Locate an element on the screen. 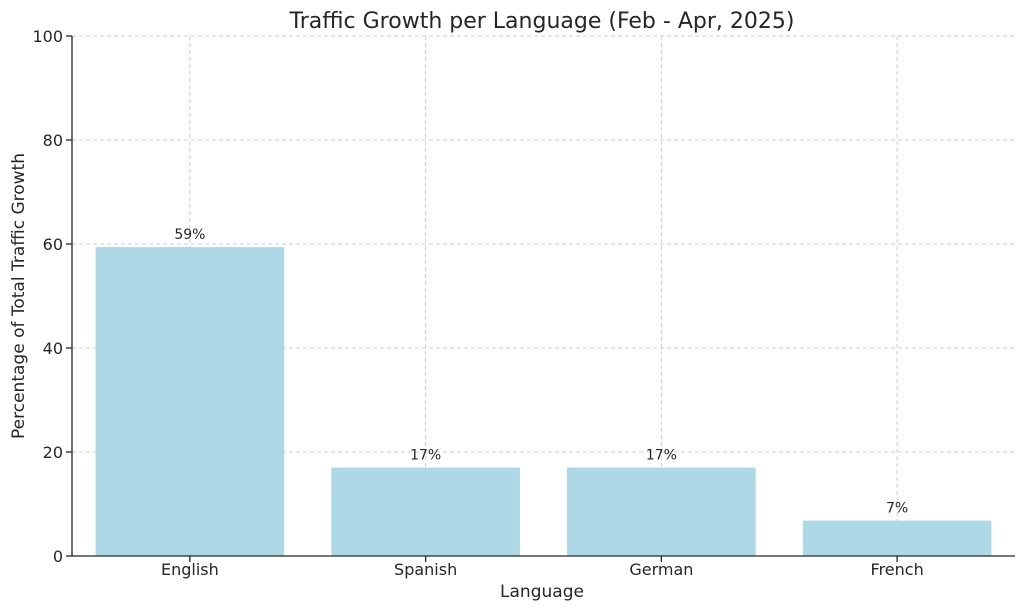  x-axis-label: Language is located at coordinates (542, 592).